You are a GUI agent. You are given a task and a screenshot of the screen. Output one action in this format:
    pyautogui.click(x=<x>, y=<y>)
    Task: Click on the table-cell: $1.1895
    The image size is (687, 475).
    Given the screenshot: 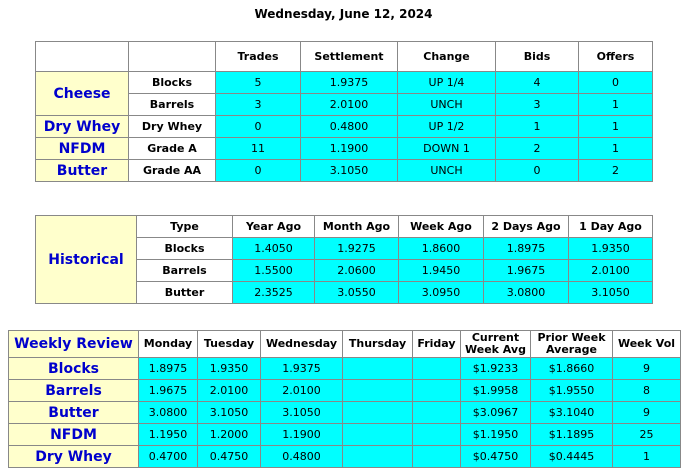 What is the action you would take?
    pyautogui.click(x=571, y=434)
    